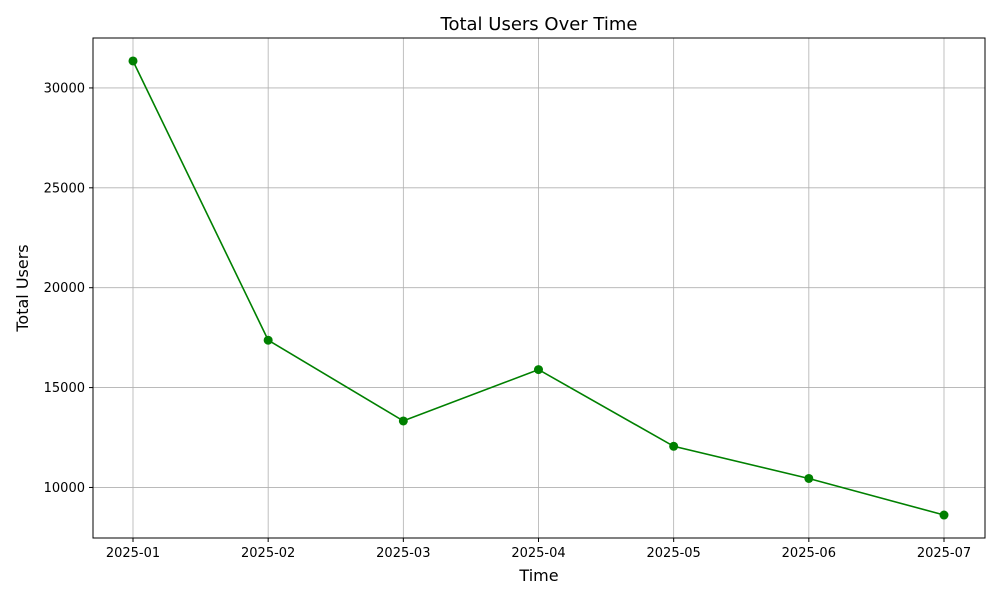  What do you see at coordinates (539, 24) in the screenshot?
I see `chart-title: Total Users Over Time` at bounding box center [539, 24].